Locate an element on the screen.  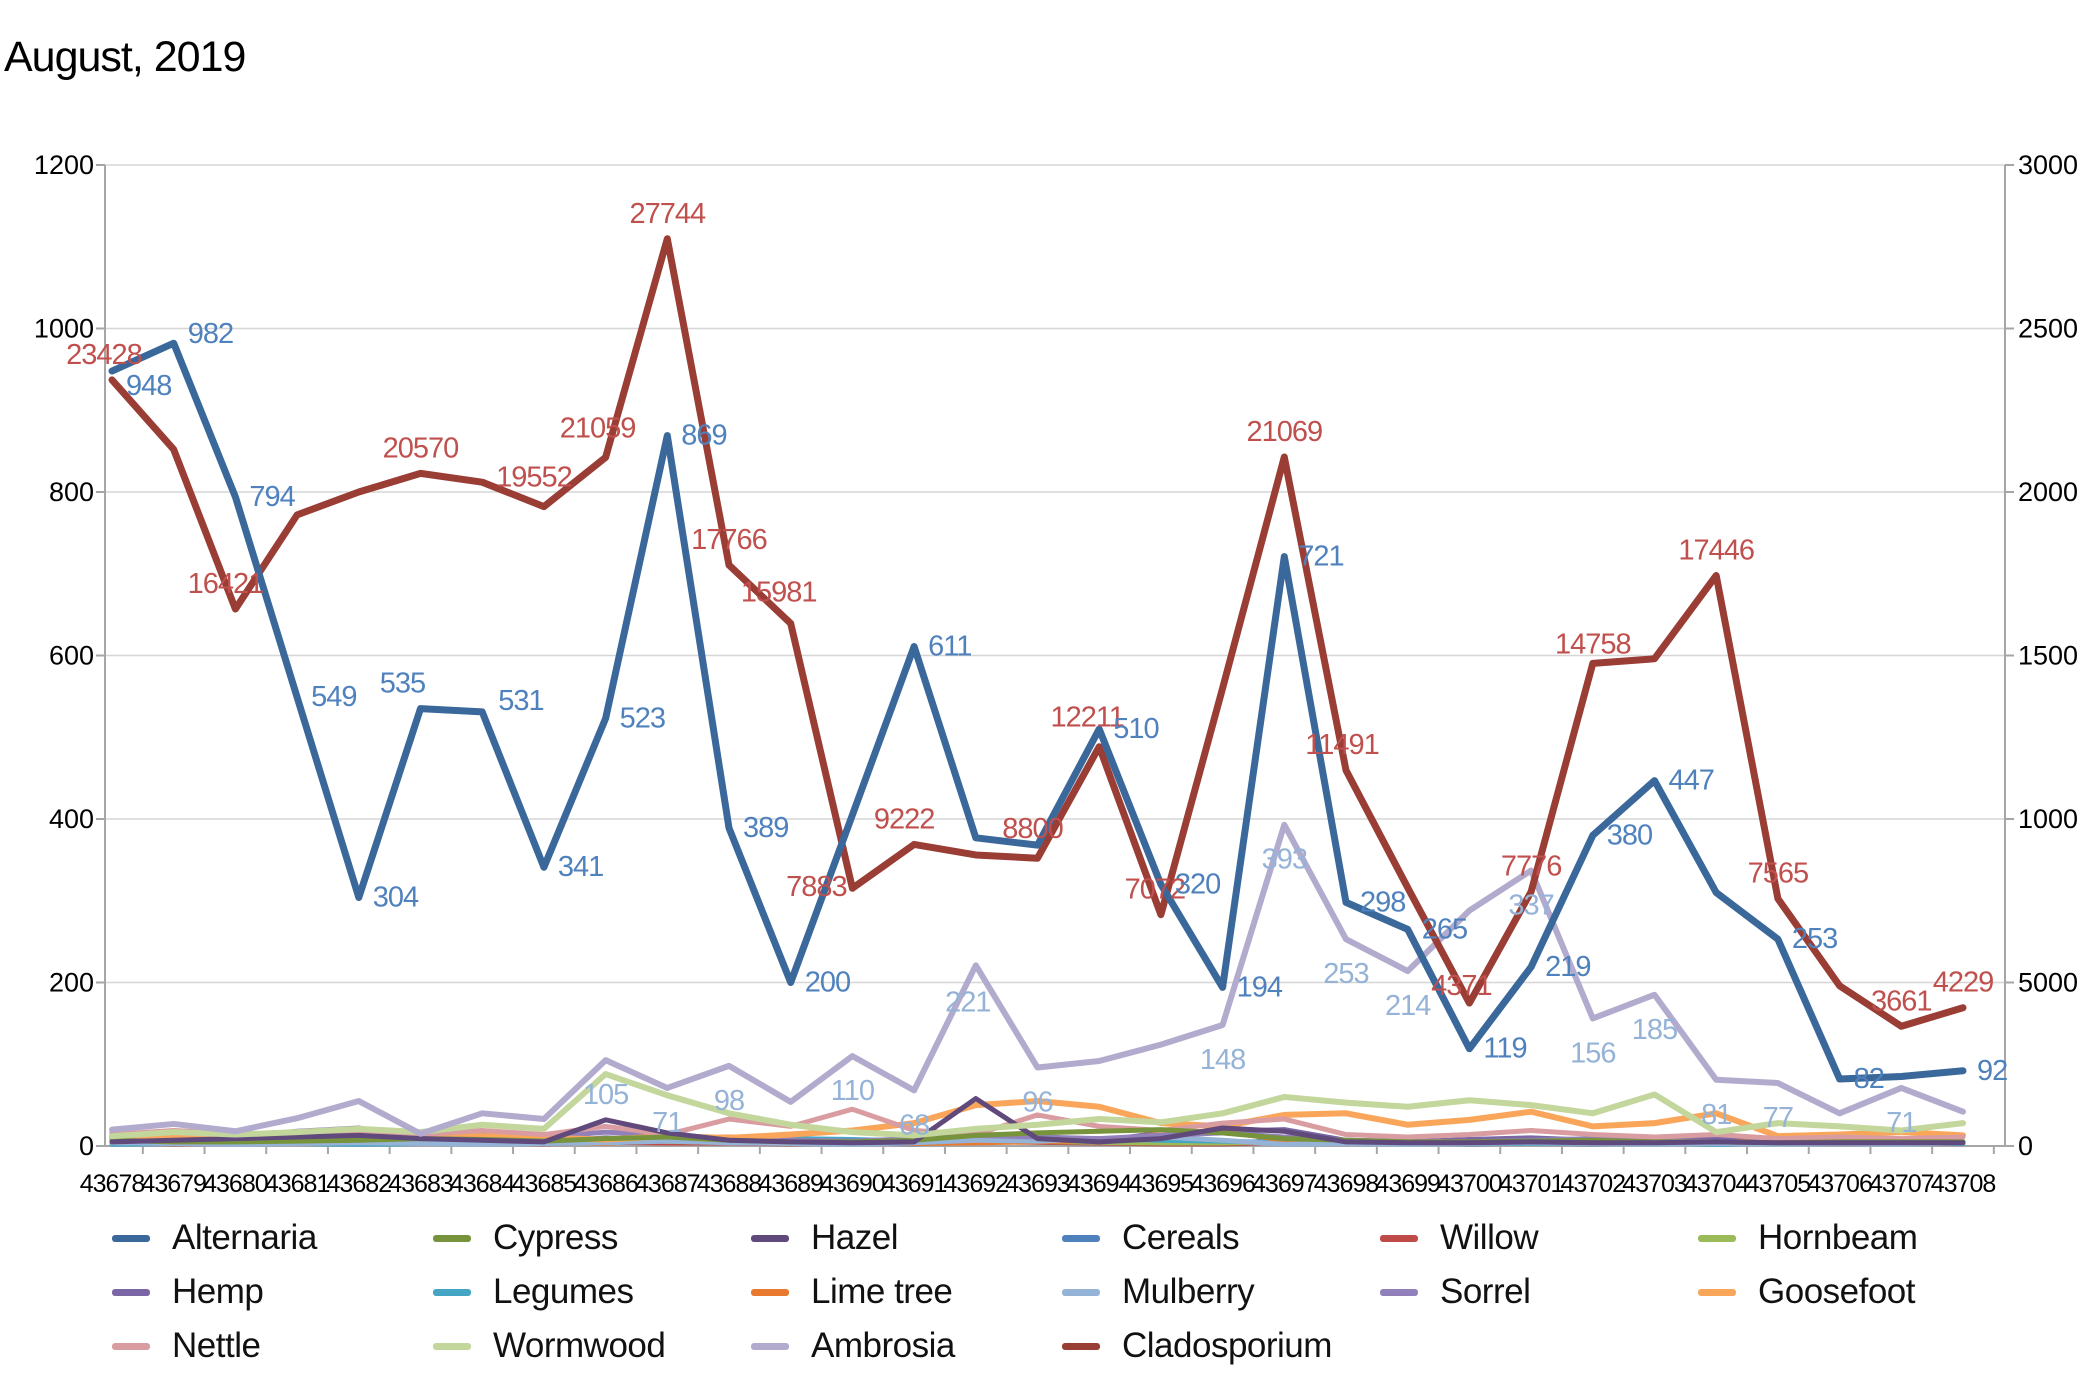
x-axis-label: 43681 is located at coordinates (297, 1184).